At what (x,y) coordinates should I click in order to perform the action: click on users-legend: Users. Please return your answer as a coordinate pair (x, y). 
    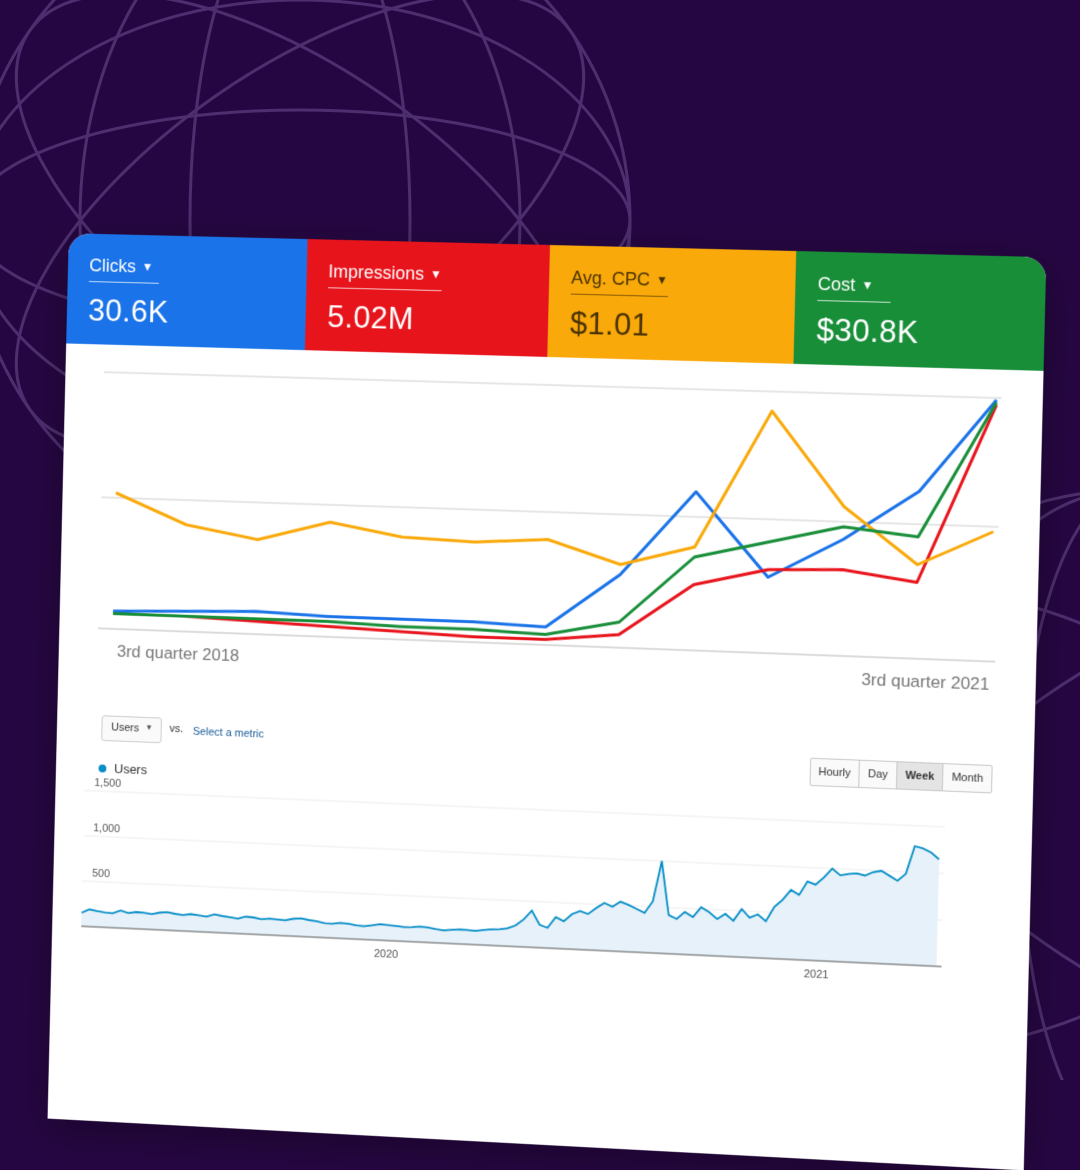
    Looking at the image, I should click on (122, 768).